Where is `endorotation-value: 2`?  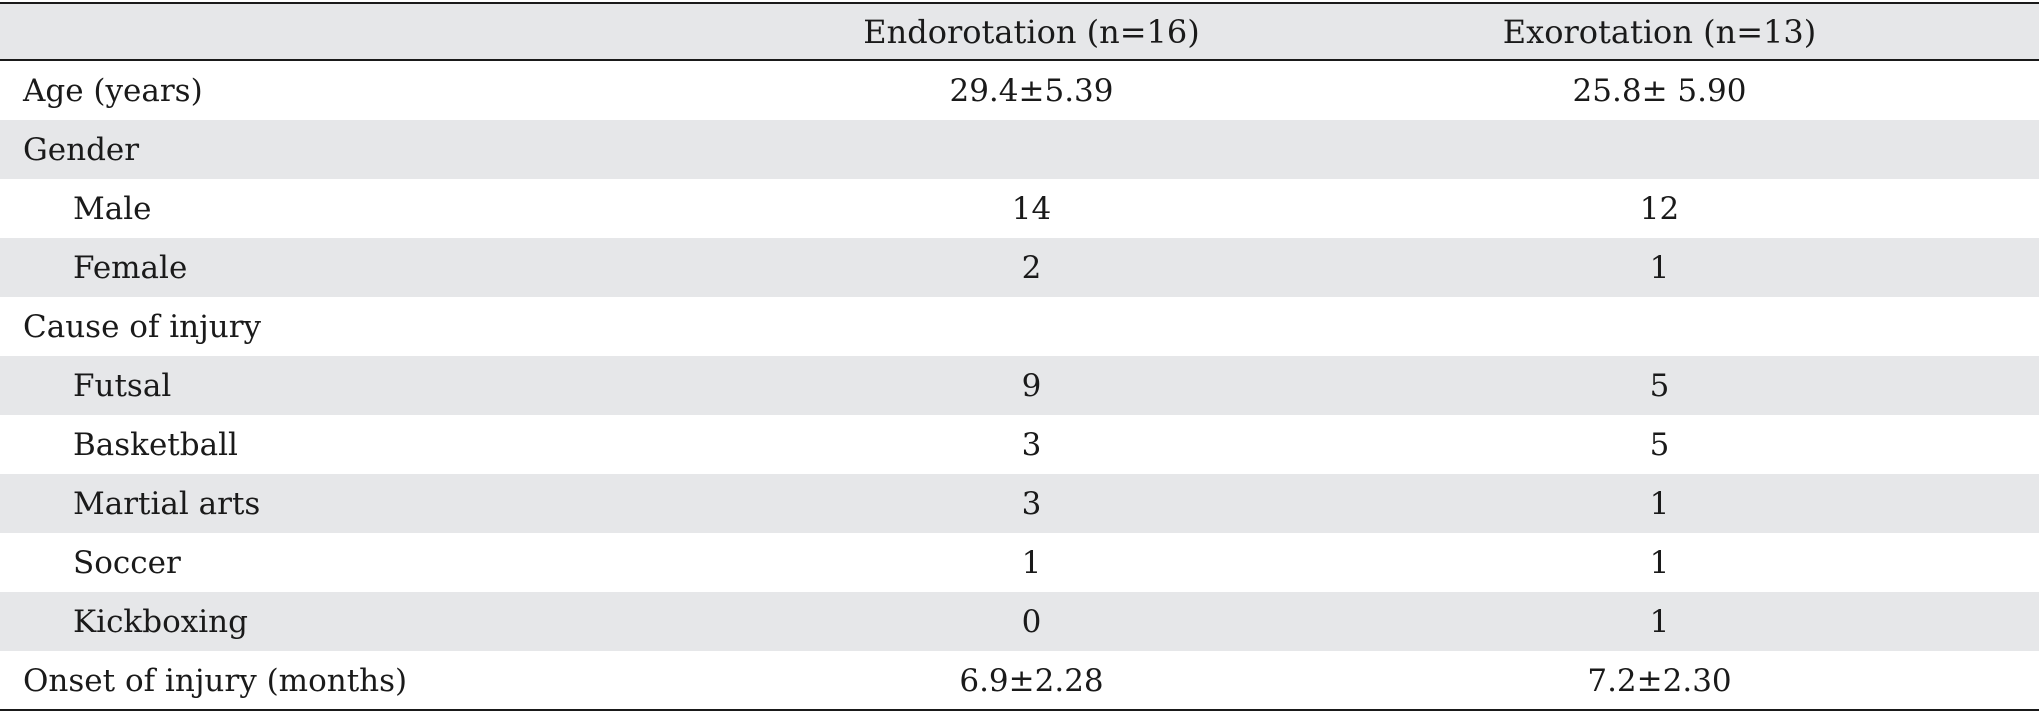
endorotation-value: 2 is located at coordinates (1031, 267).